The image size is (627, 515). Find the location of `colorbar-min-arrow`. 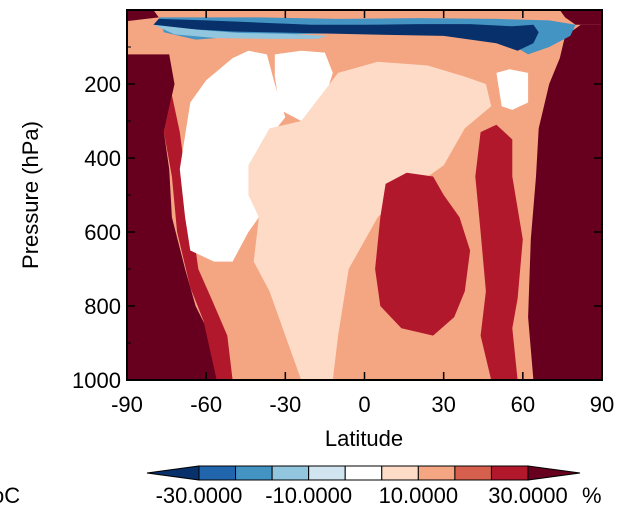

colorbar-min-arrow is located at coordinates (173, 473).